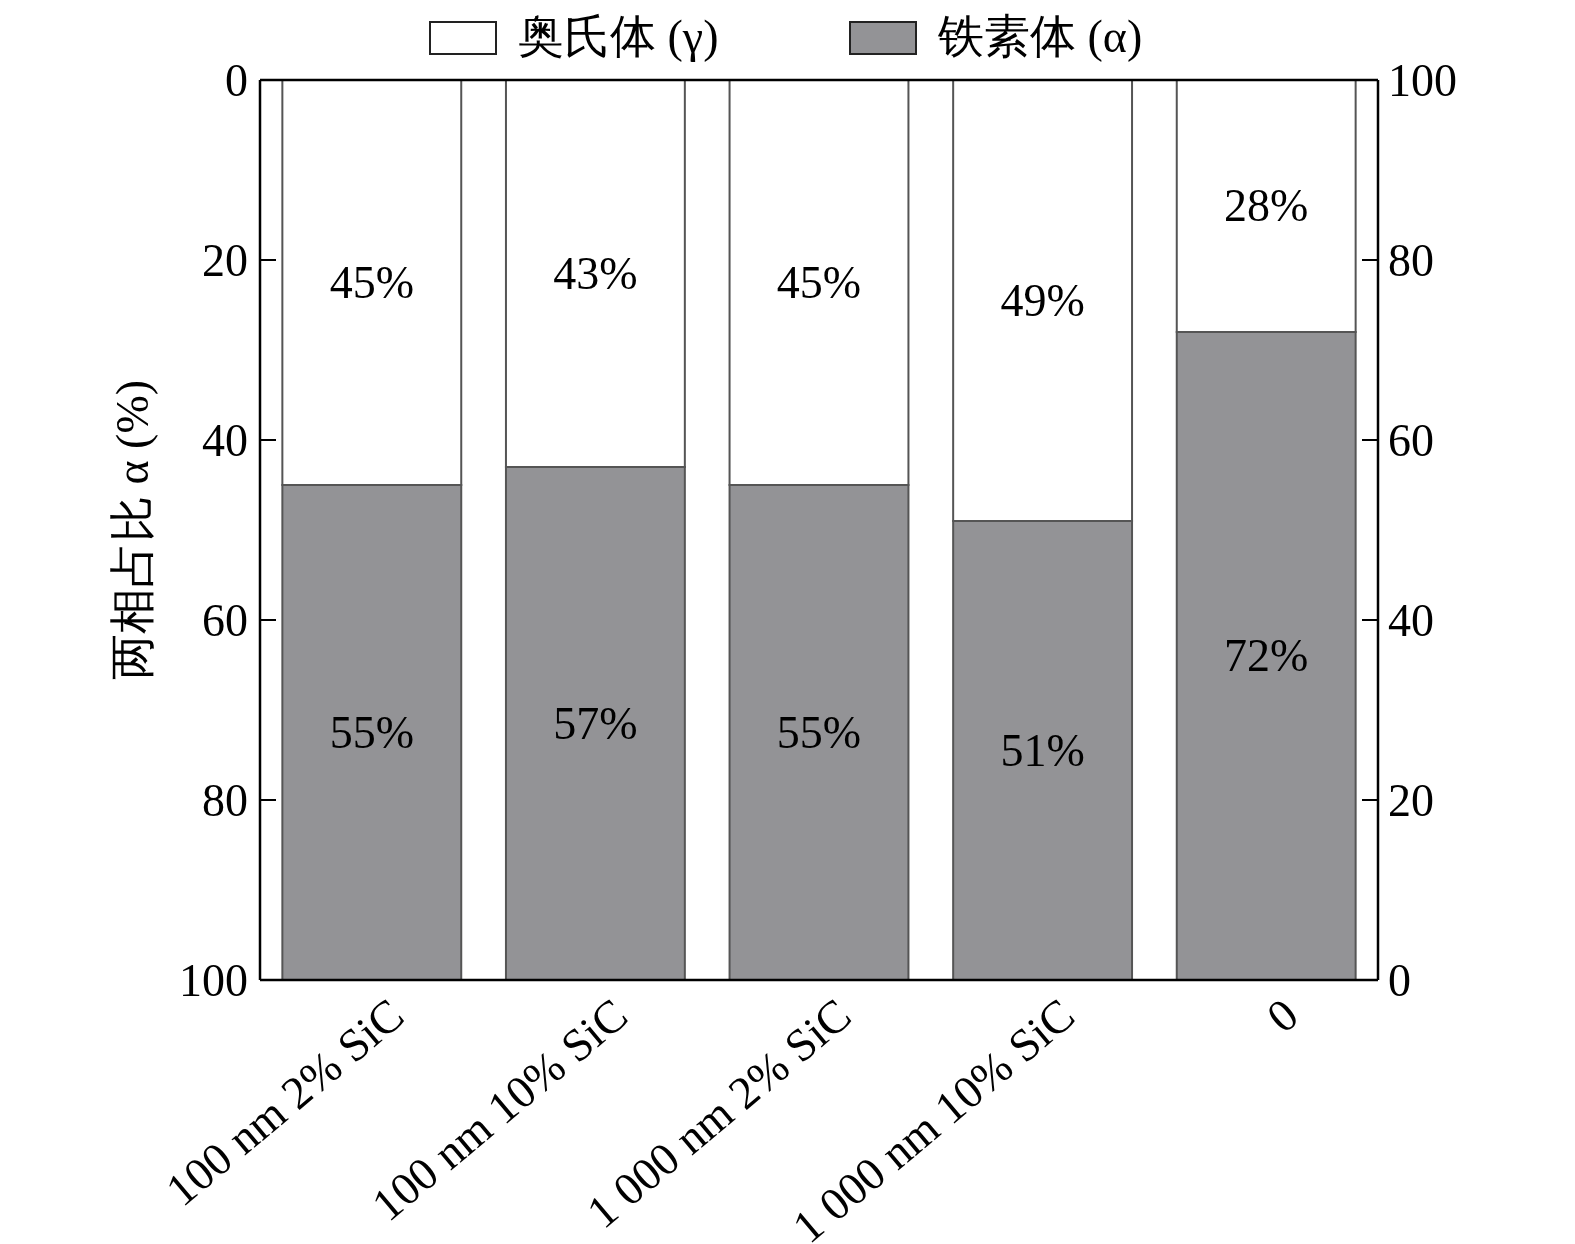 The image size is (1575, 1244). What do you see at coordinates (1040, 36) in the screenshot?
I see `legend-label: 铁素体 (α)` at bounding box center [1040, 36].